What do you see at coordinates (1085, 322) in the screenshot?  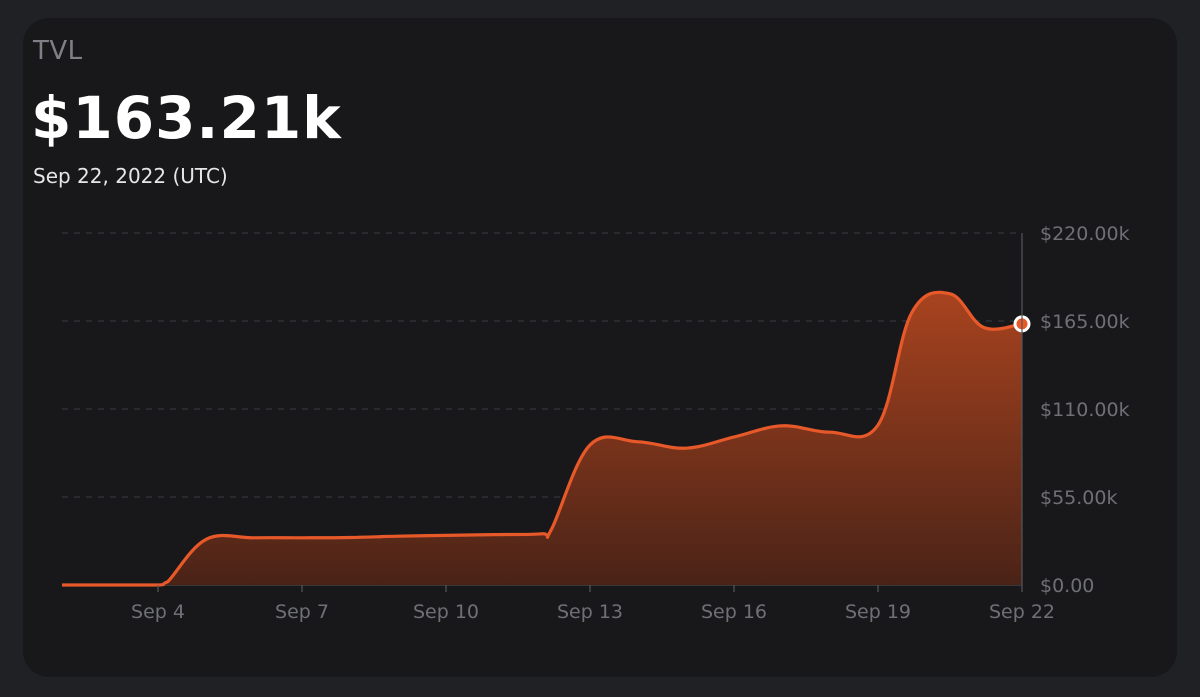 I see `y-tick-label-3: $165.00k` at bounding box center [1085, 322].